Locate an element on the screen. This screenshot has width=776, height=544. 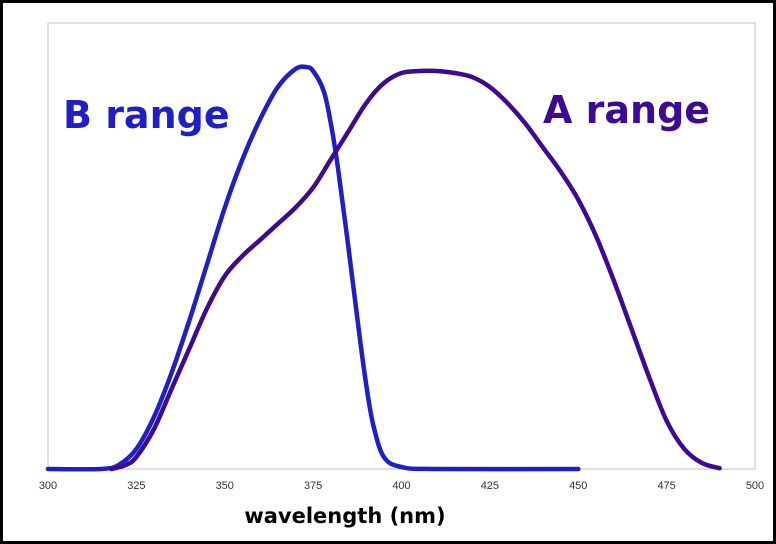
x-tick-label: 450 is located at coordinates (578, 486).